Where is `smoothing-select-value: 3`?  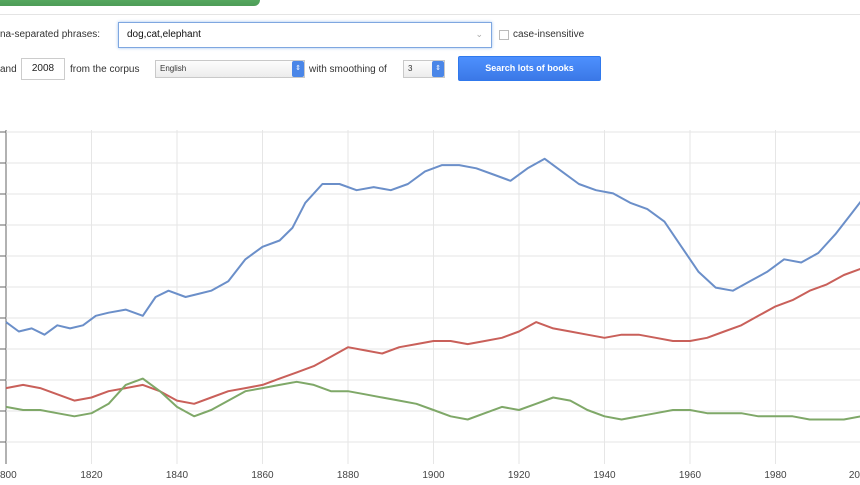 smoothing-select-value: 3 is located at coordinates (410, 68).